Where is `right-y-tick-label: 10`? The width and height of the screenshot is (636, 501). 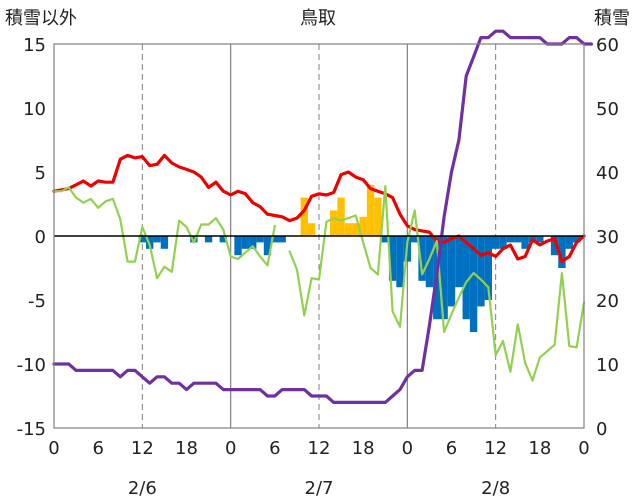
right-y-tick-label: 10 is located at coordinates (607, 365).